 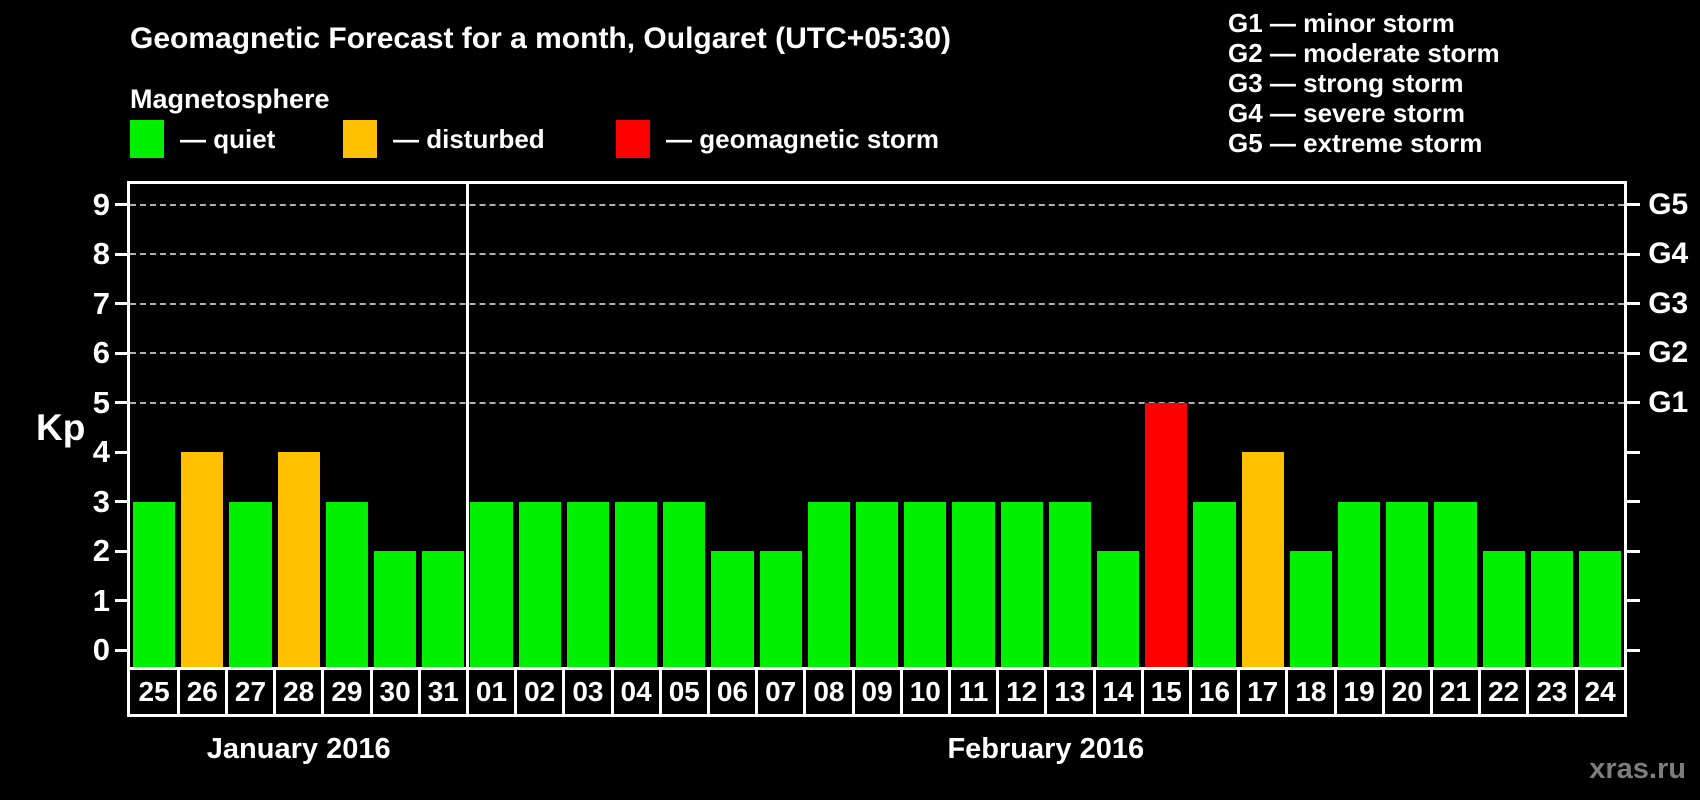 What do you see at coordinates (1166, 691) in the screenshot?
I see `day-label-15: 15` at bounding box center [1166, 691].